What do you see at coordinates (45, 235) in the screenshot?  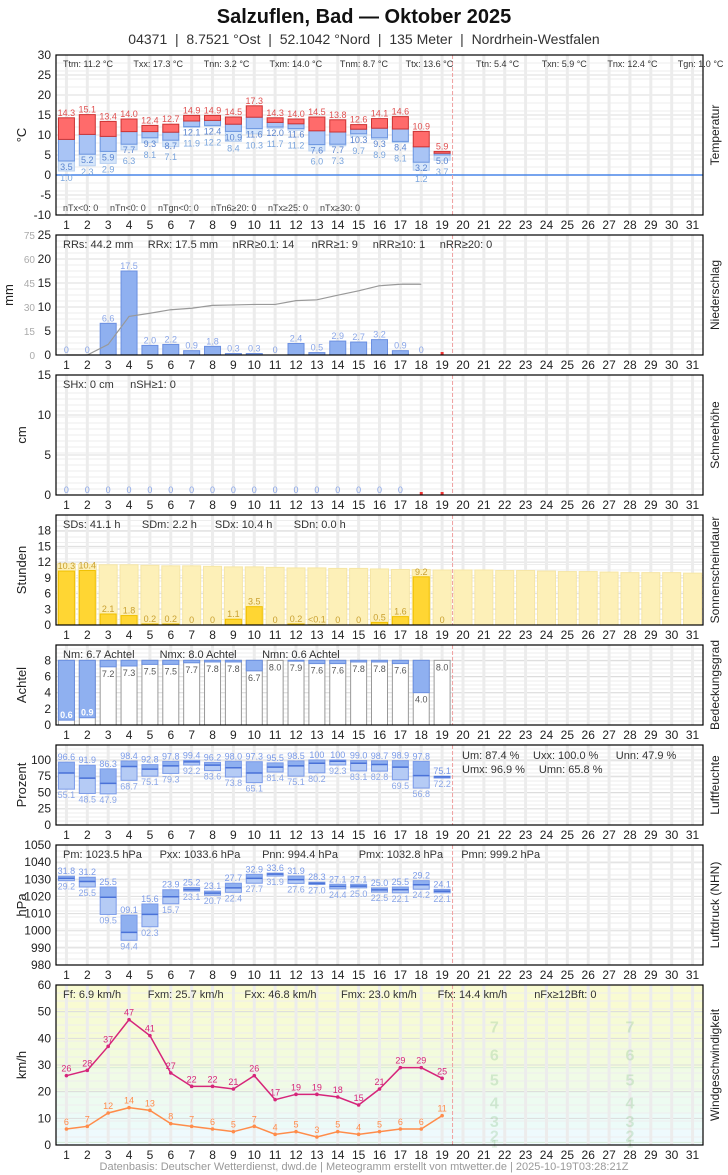 I see `y-tick-label: 25` at bounding box center [45, 235].